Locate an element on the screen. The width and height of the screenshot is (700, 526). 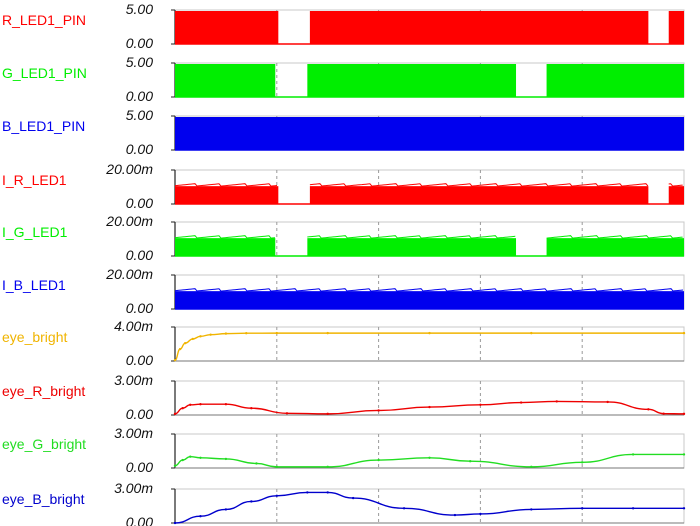
signal-label: I_G_LED1 is located at coordinates (35, 232).